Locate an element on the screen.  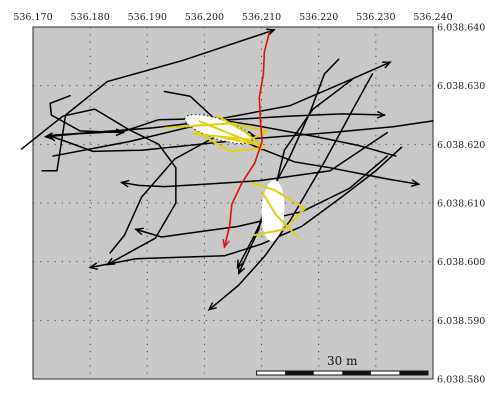
y-tick-label: 6.038.610 is located at coordinates (461, 204).